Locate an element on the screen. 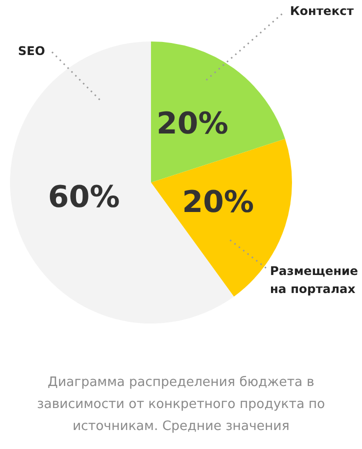 The image size is (362, 449). slice-label: Контекст is located at coordinates (322, 11).